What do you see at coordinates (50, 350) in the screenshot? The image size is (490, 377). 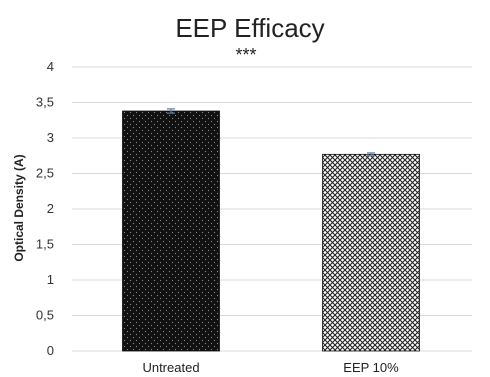 I see `y-tick-label: 0` at bounding box center [50, 350].